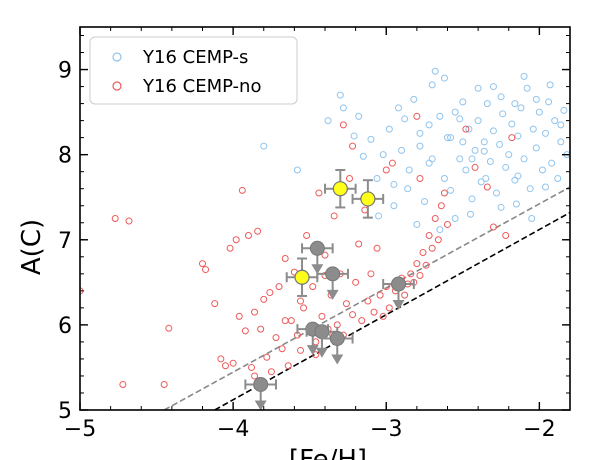  I want to click on y-axis-label: A(C), so click(32, 247).